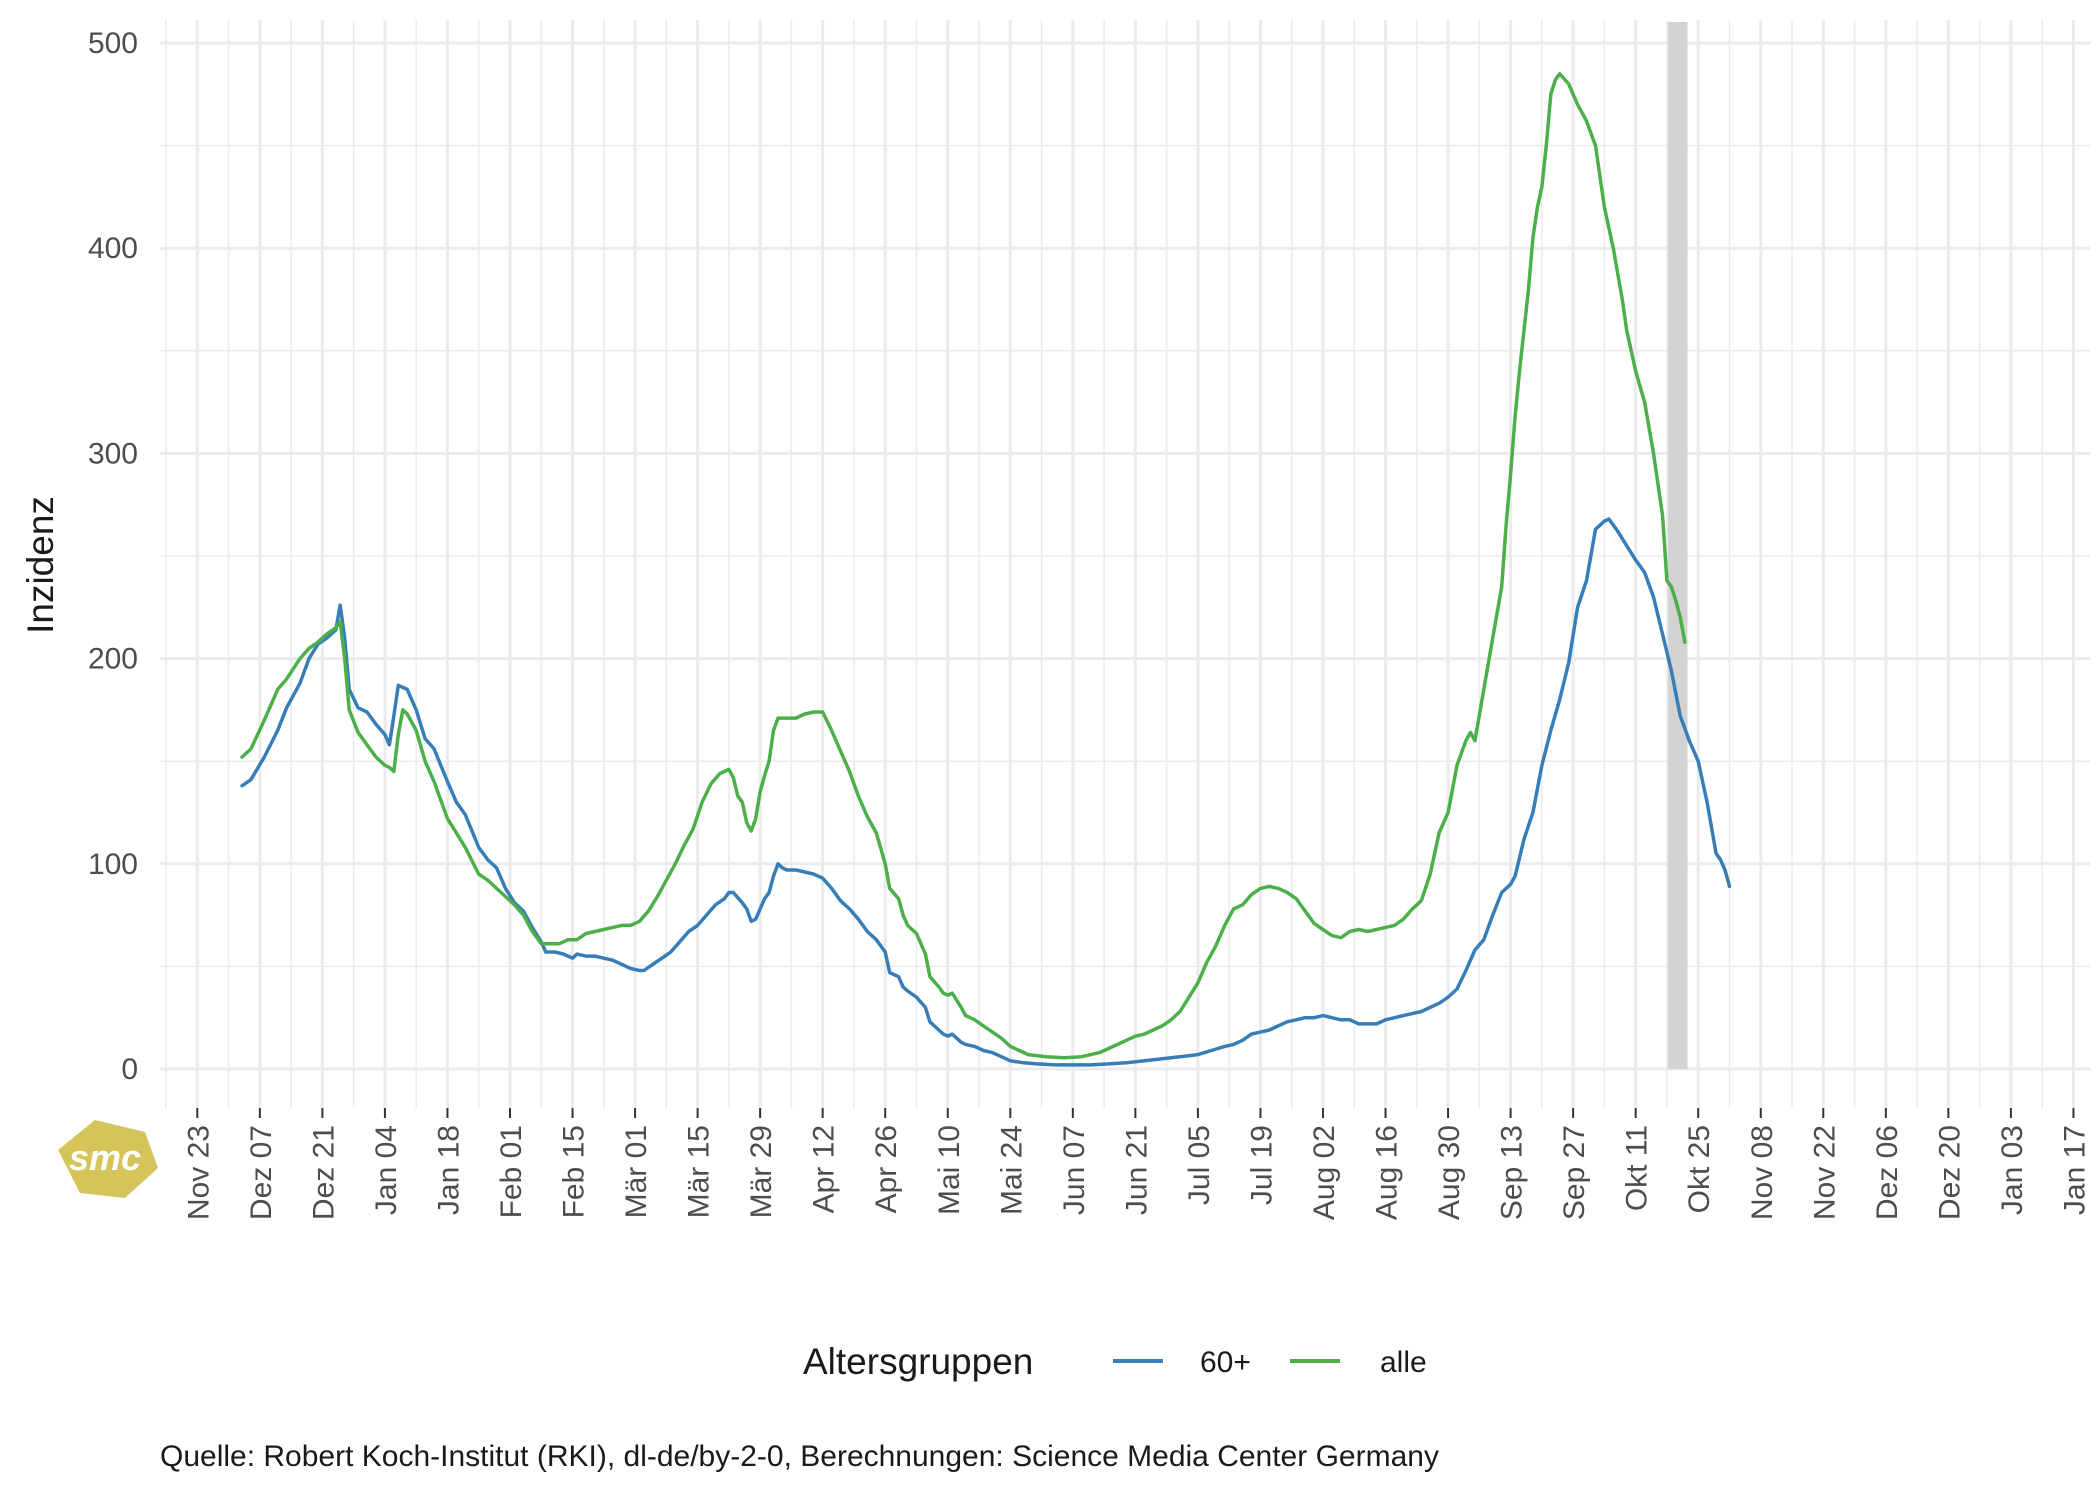 This screenshot has height=1499, width=2100. What do you see at coordinates (448, 1170) in the screenshot?
I see `x-tick-label: Jan 18` at bounding box center [448, 1170].